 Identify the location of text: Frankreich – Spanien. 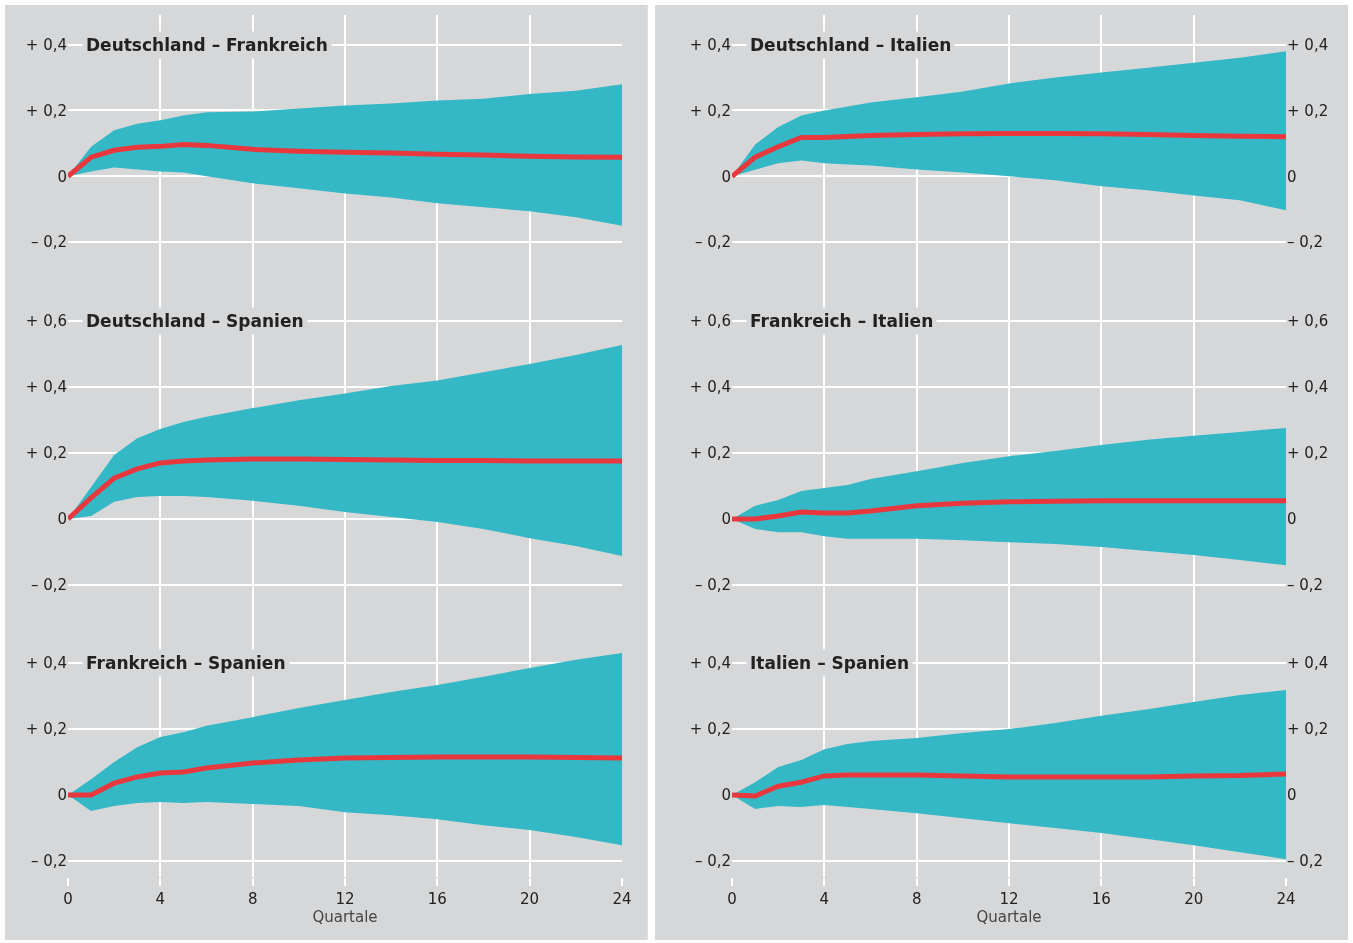
(186, 663).